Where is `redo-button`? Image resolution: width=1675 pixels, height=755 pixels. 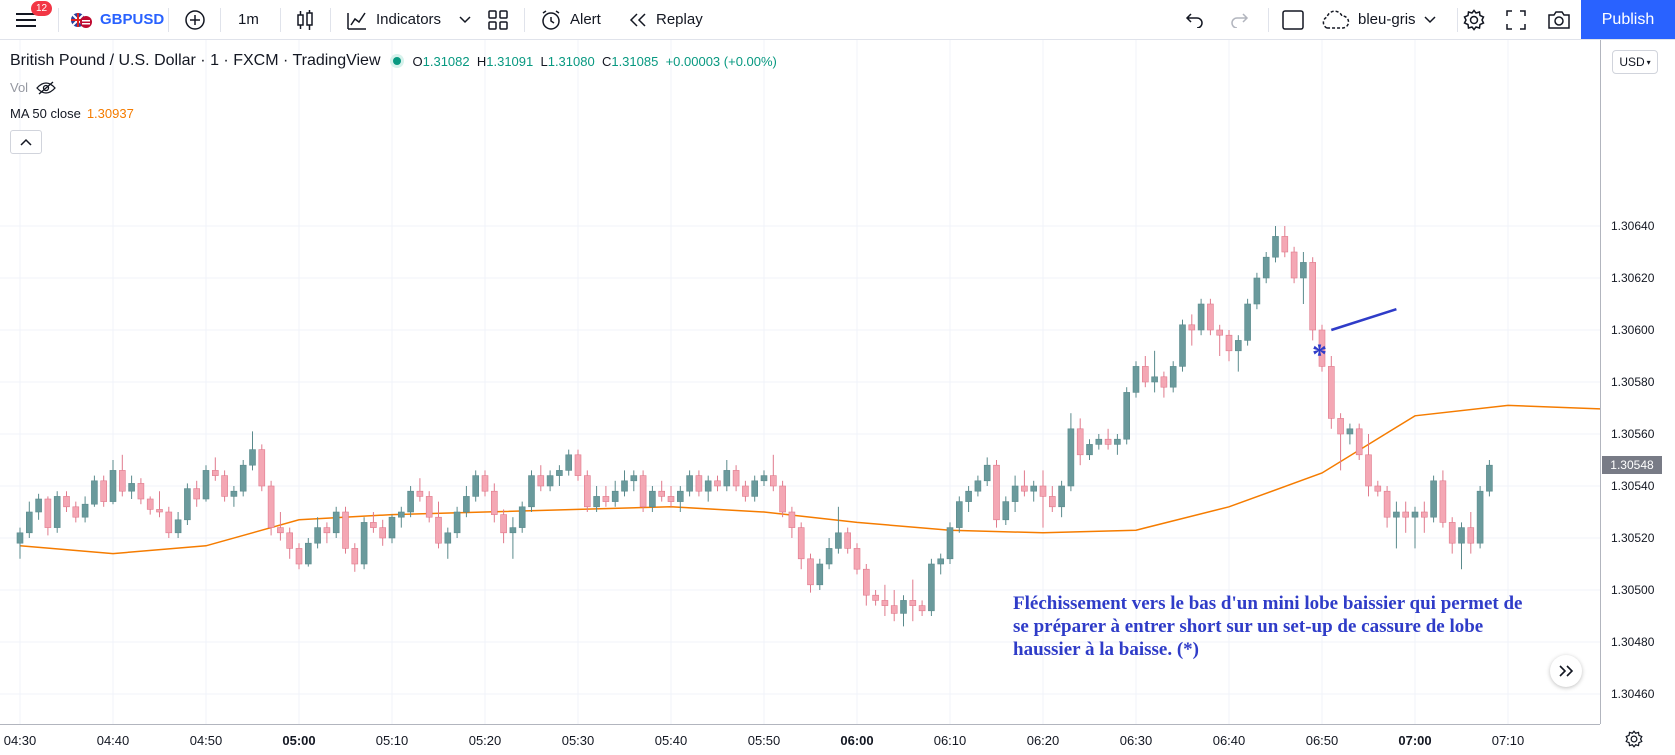
redo-button is located at coordinates (1239, 19).